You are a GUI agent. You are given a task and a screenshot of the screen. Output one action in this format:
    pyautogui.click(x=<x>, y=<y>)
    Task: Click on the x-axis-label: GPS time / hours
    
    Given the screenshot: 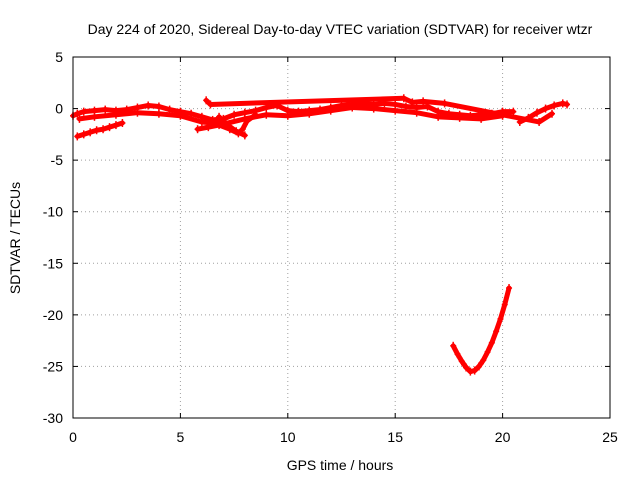 What is the action you would take?
    pyautogui.click(x=340, y=465)
    